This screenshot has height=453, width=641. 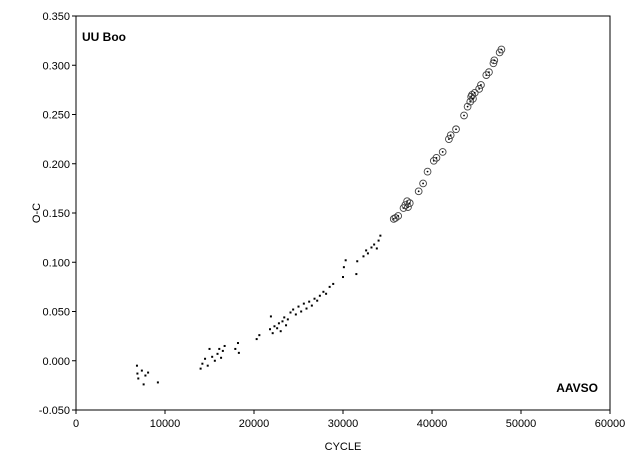 What do you see at coordinates (521, 424) in the screenshot?
I see `x-tick-label: 50000` at bounding box center [521, 424].